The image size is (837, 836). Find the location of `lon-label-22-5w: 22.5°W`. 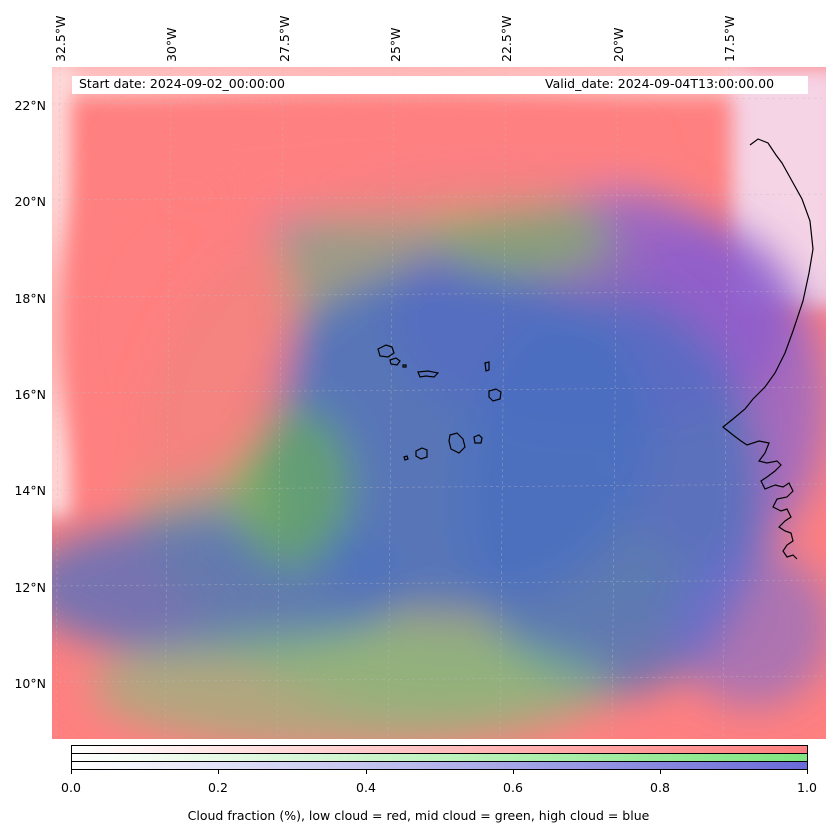

lon-label-22-5w: 22.5°W is located at coordinates (506, 38).